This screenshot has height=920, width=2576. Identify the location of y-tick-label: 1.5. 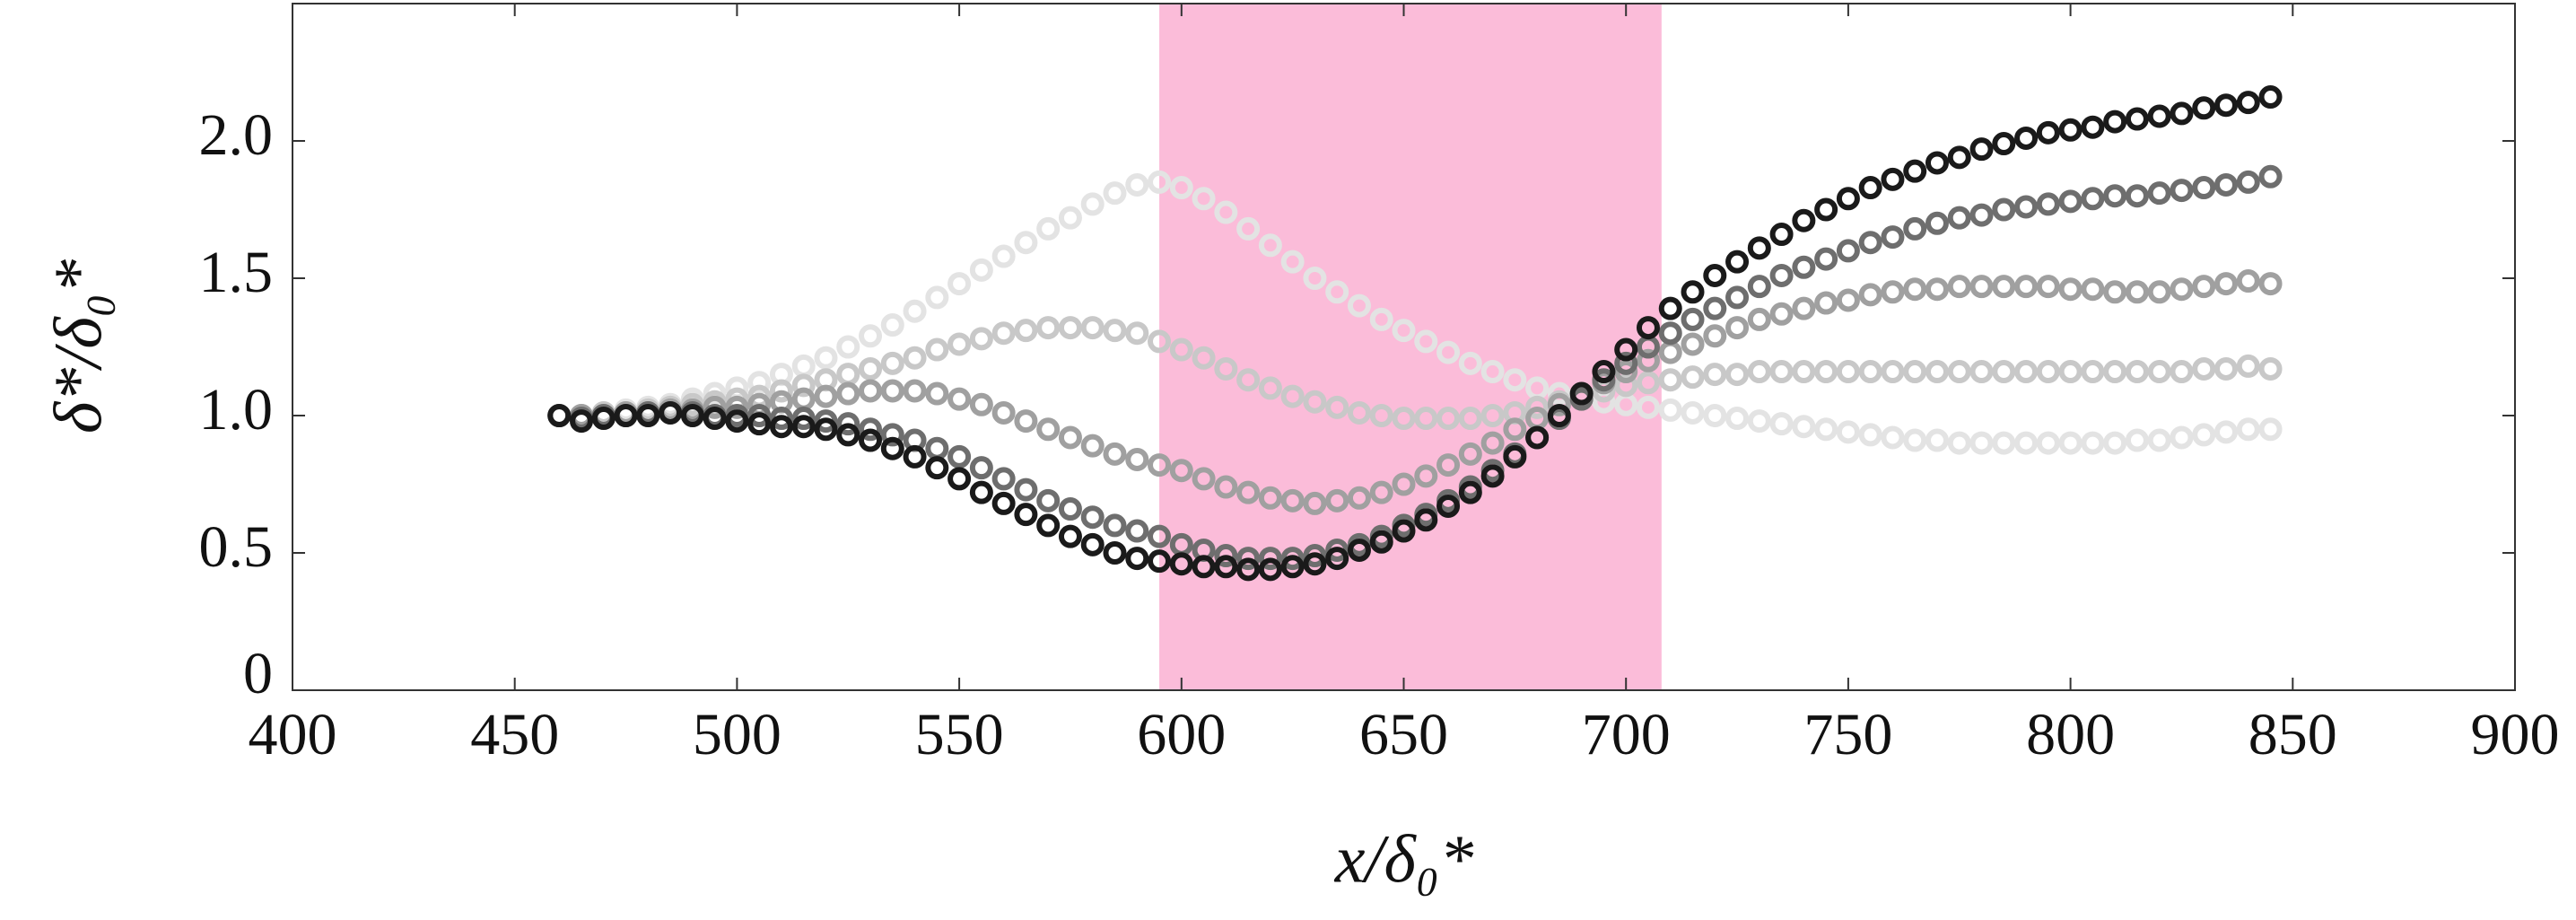
(237, 272).